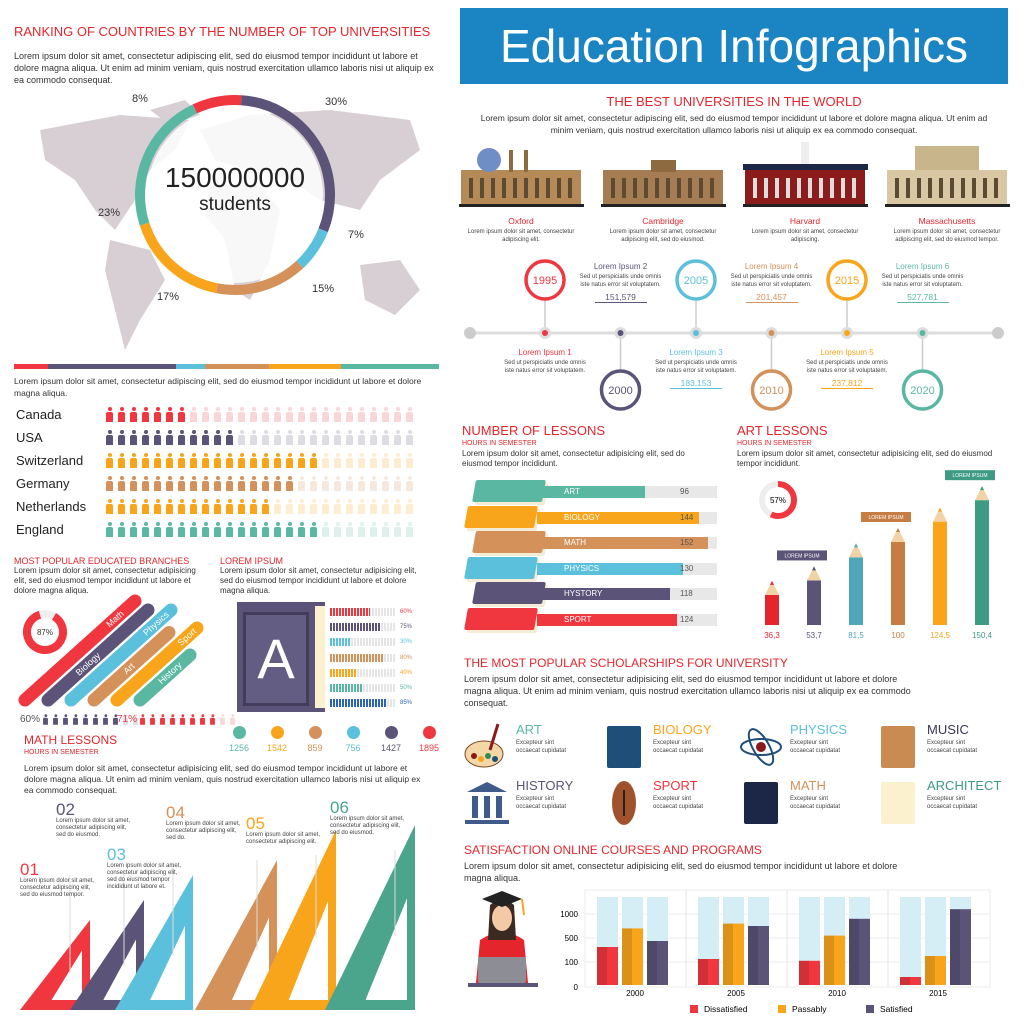  Describe the element at coordinates (39, 414) in the screenshot. I see `country-name: Canada` at that location.